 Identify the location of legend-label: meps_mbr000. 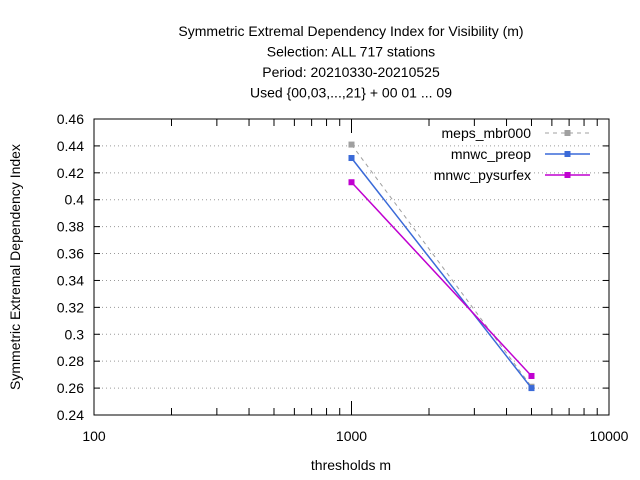
(487, 133).